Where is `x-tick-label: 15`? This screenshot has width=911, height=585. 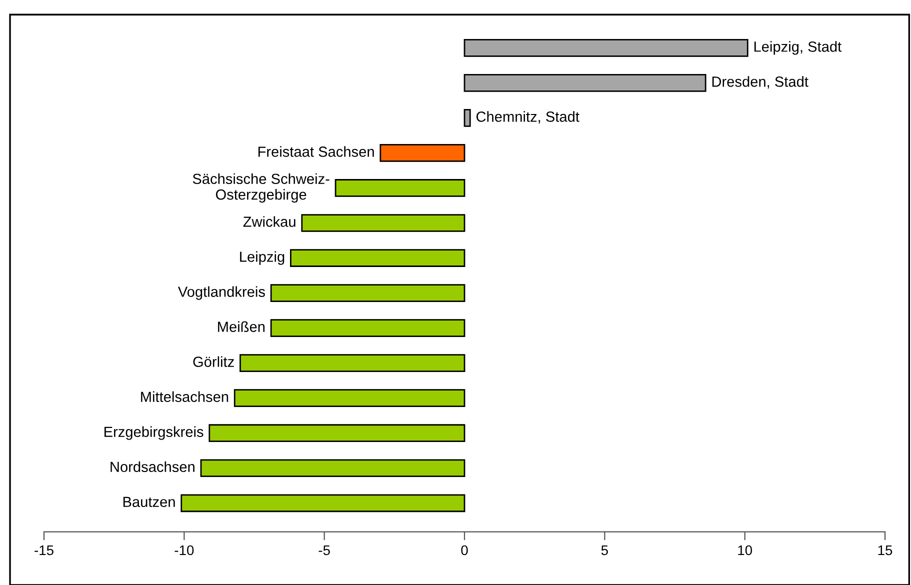
x-tick-label: 15 is located at coordinates (885, 550).